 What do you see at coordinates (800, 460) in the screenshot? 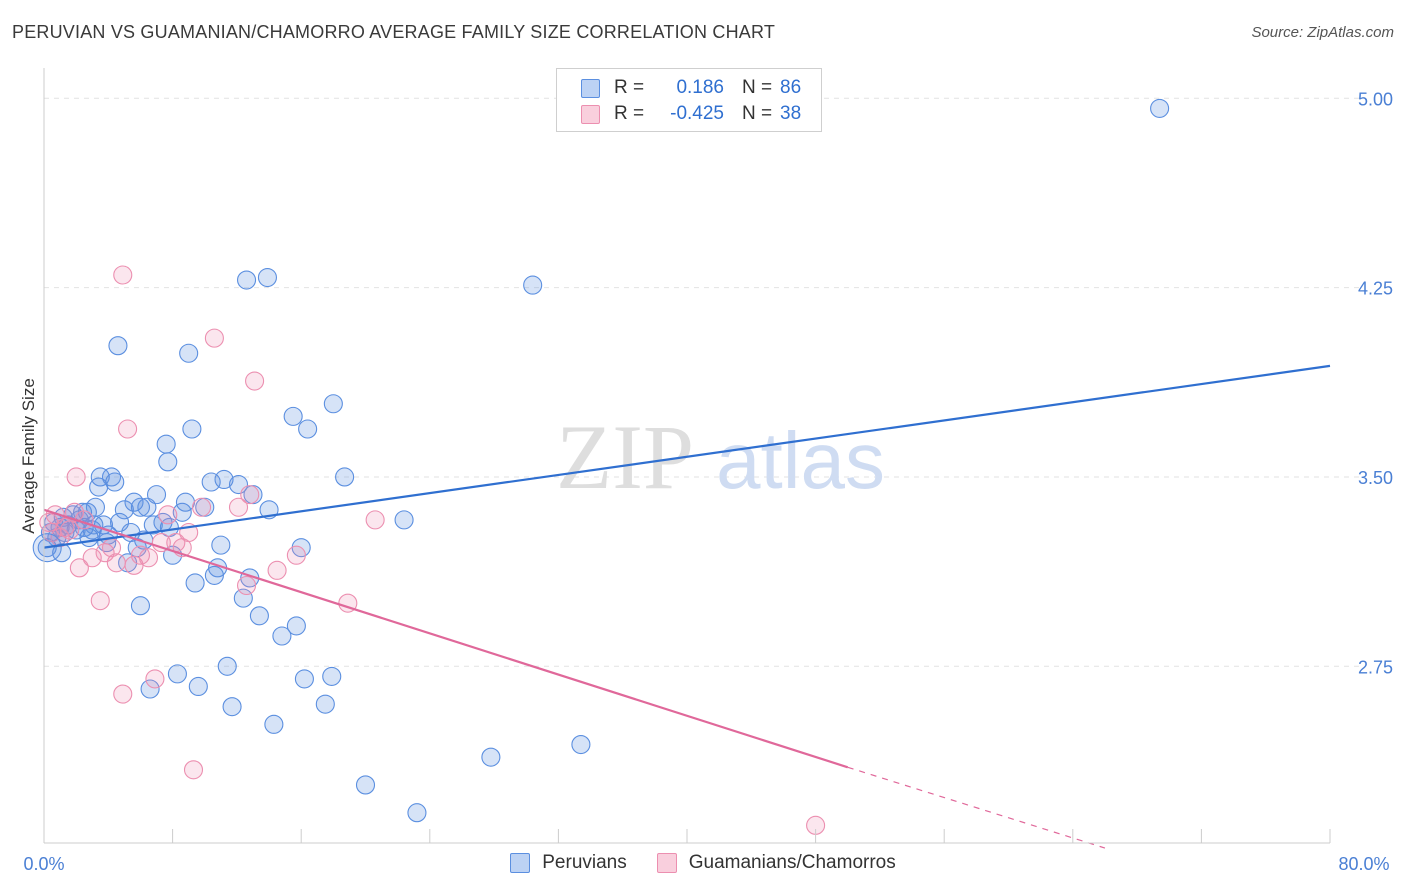
I see `watermark-atlas: atlas` at bounding box center [800, 460].